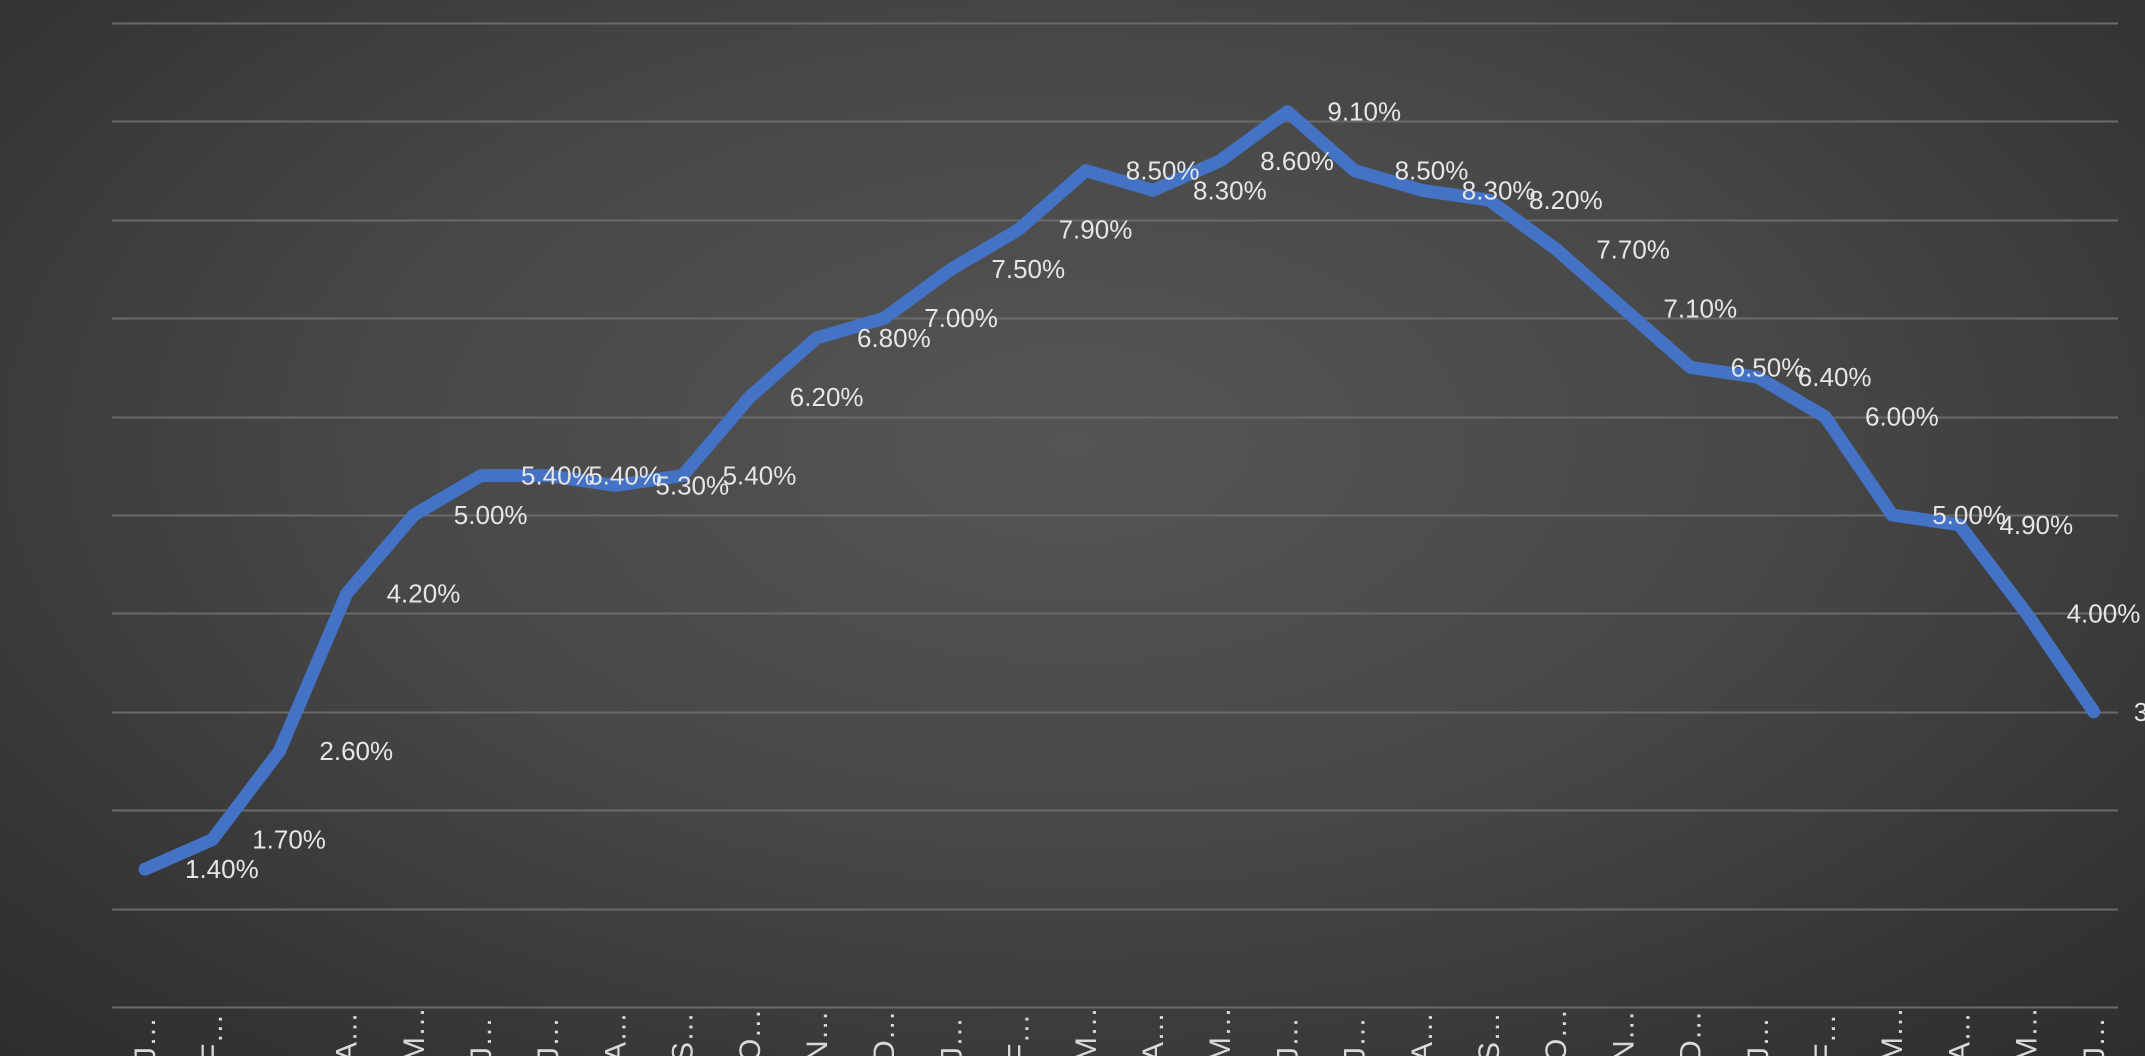  Describe the element at coordinates (1633, 249) in the screenshot. I see `data-label: 7.70%` at that location.